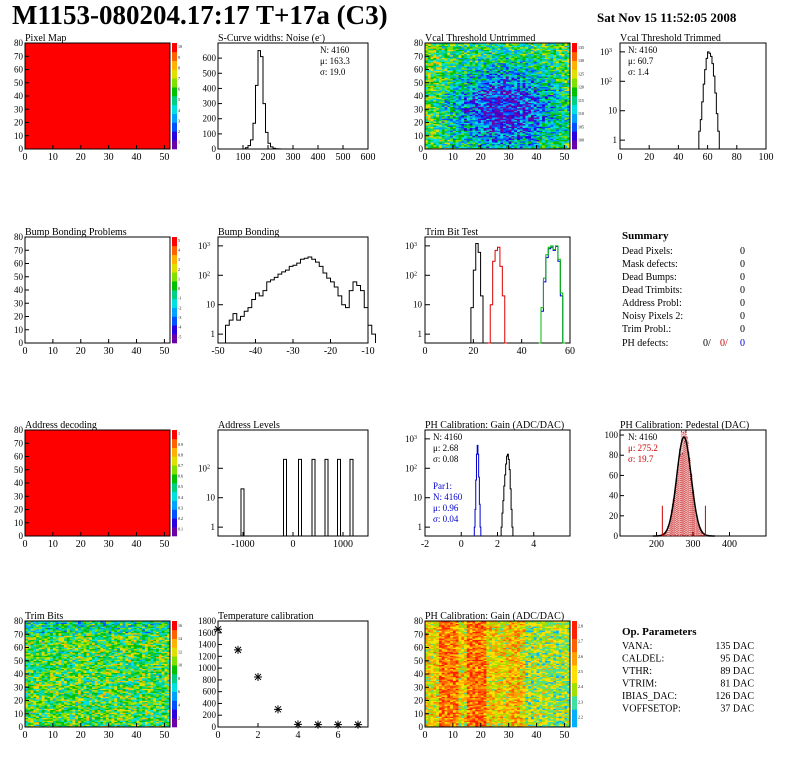 The image size is (796, 772). I want to click on colorbar-label: 0.5, so click(180, 486).